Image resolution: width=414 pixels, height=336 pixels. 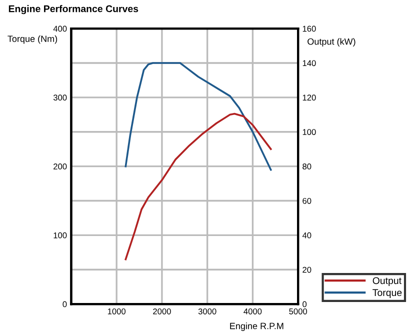 What do you see at coordinates (117, 311) in the screenshot?
I see `x-tick-label: 1000` at bounding box center [117, 311].